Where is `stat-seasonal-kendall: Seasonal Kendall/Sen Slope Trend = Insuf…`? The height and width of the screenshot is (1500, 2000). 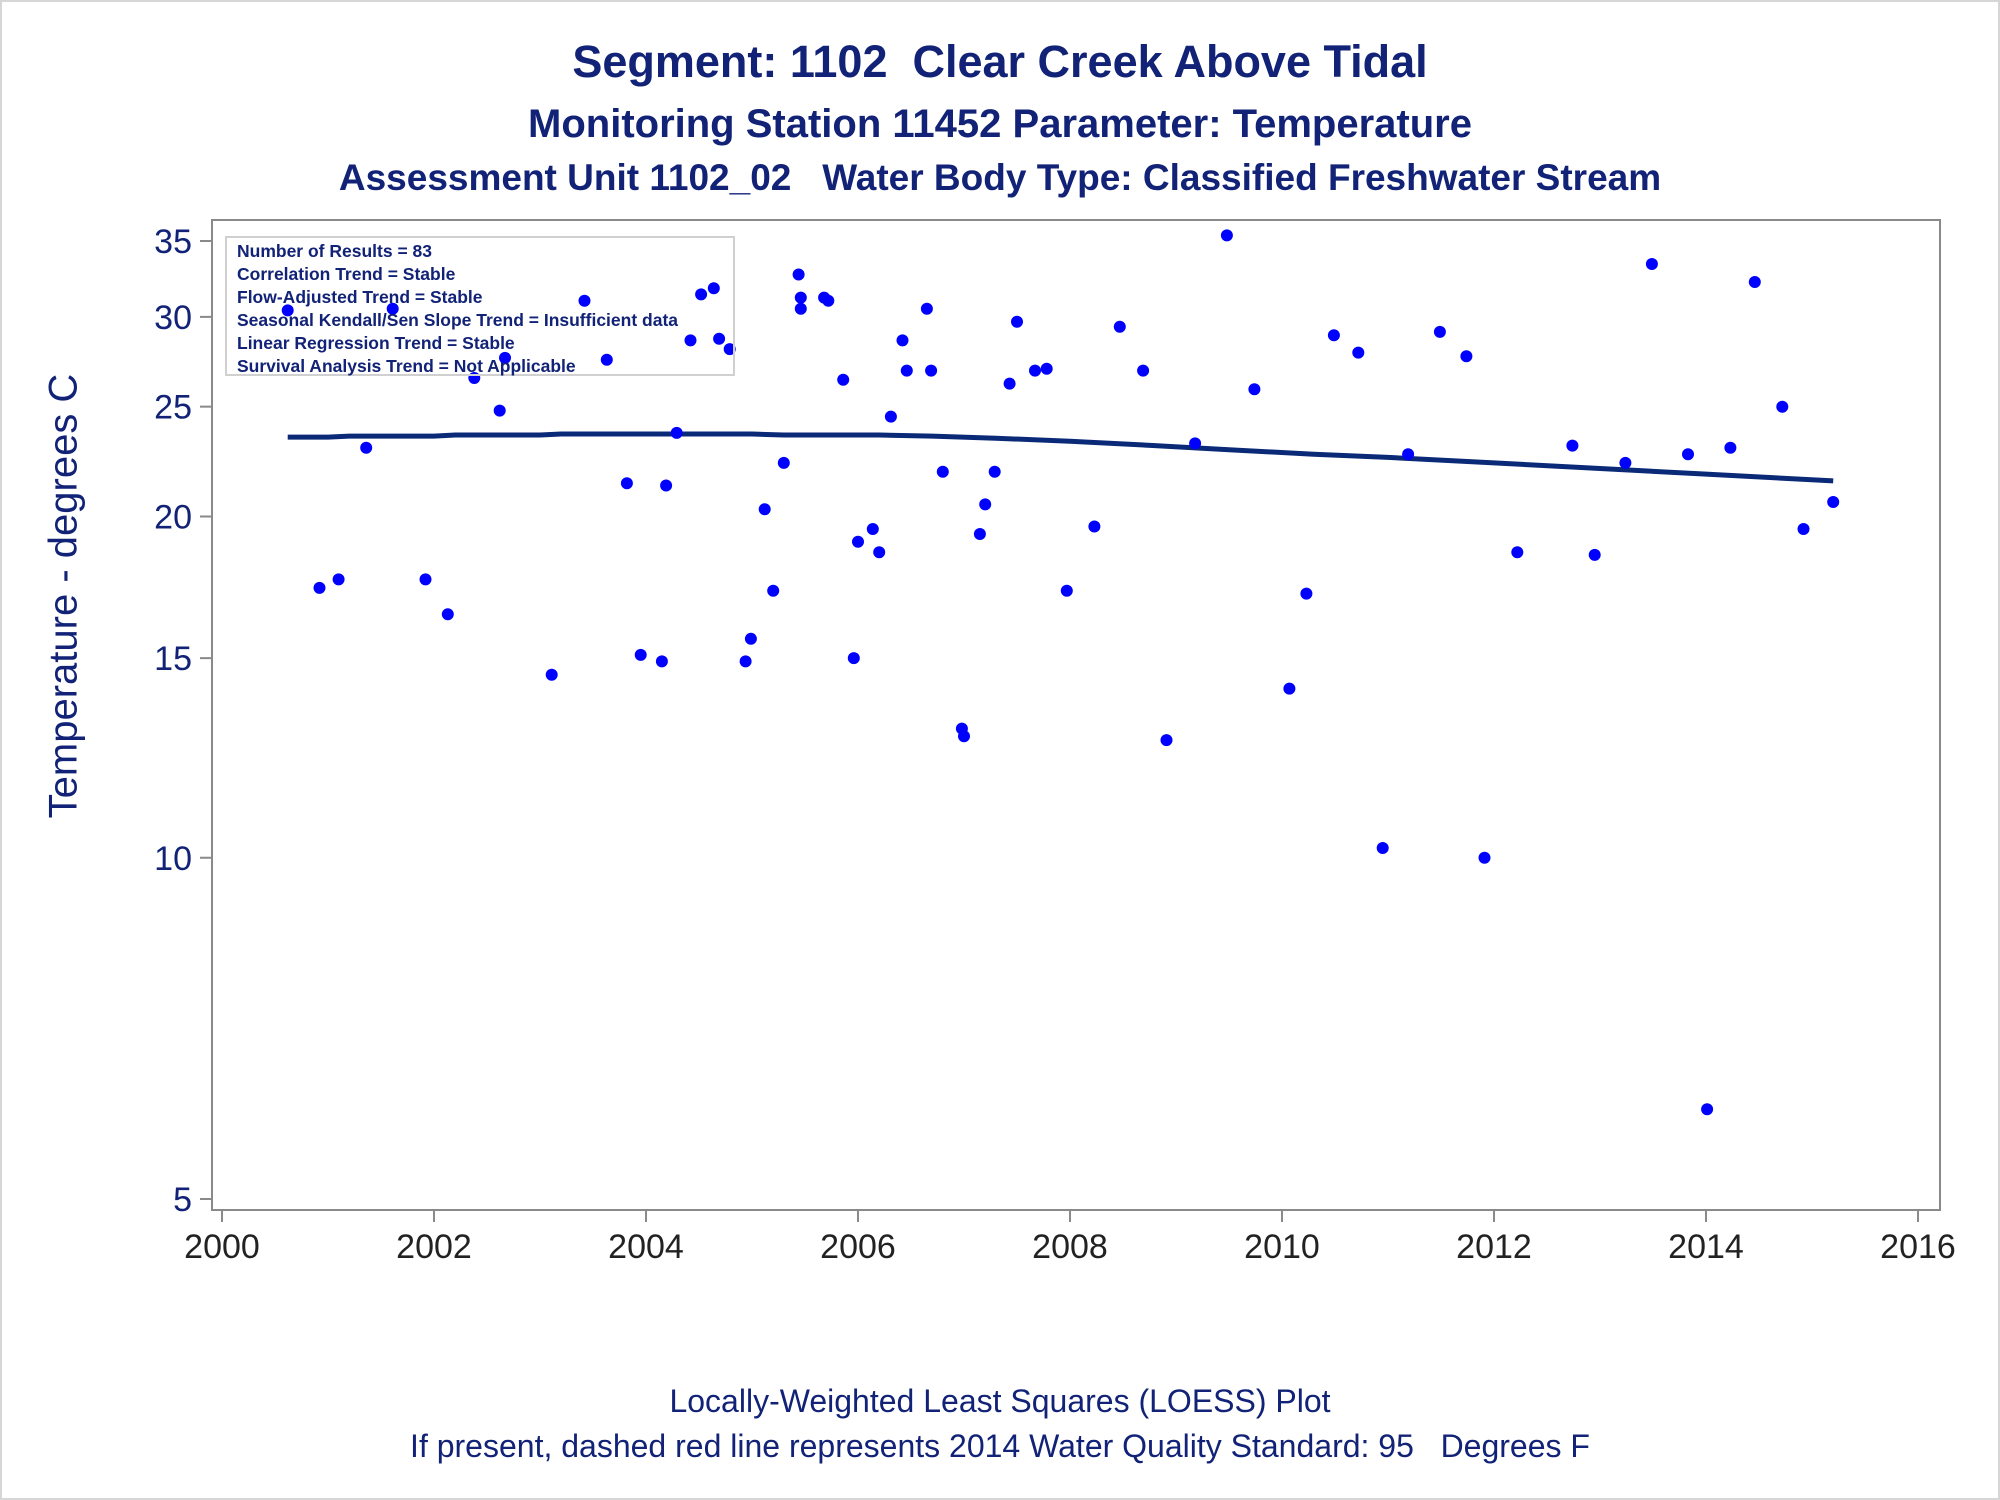 stat-seasonal-kendall: Seasonal Kendall/Sen Slope Trend = Insuf… is located at coordinates (458, 320).